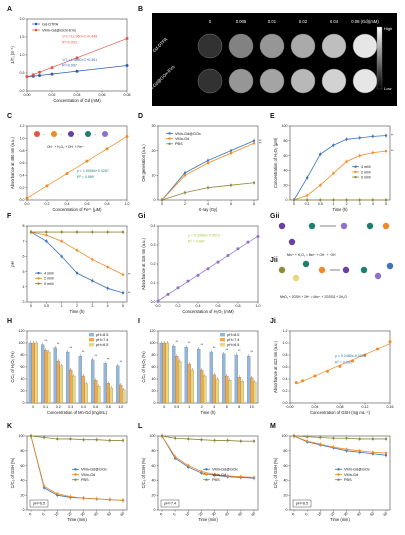  What do you see at coordinates (366, 172) in the screenshot?
I see `legend-label: 2 mM` at bounding box center [366, 172].